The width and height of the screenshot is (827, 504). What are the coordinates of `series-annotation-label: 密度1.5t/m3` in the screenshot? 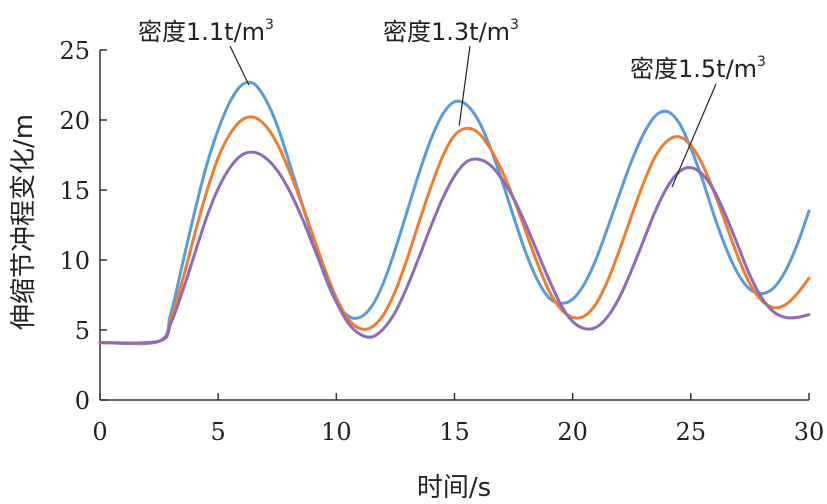 It's located at (698, 68).